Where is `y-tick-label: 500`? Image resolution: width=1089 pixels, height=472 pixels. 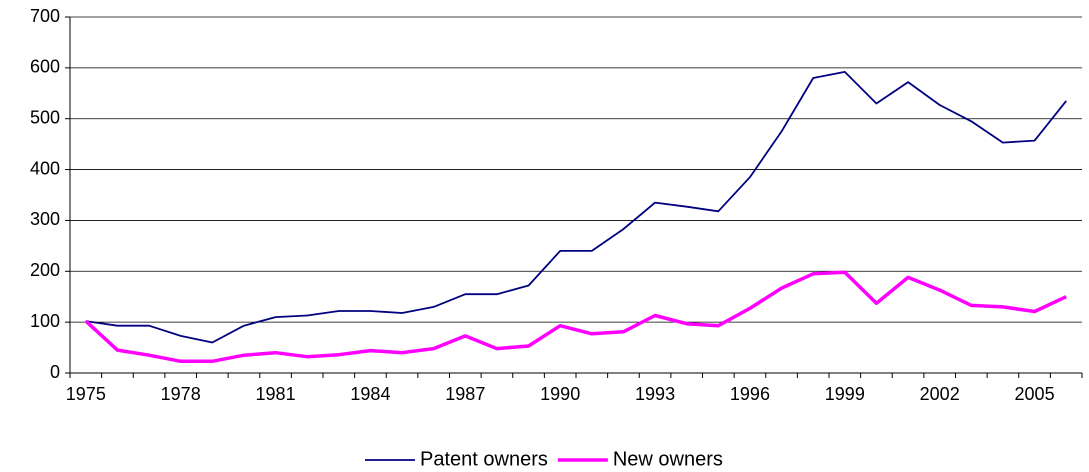
y-tick-label: 500 is located at coordinates (45, 117).